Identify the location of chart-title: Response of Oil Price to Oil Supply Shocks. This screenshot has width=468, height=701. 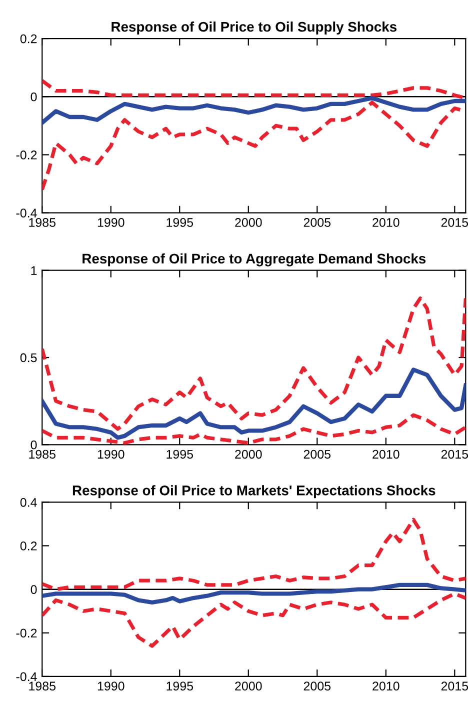
(254, 28).